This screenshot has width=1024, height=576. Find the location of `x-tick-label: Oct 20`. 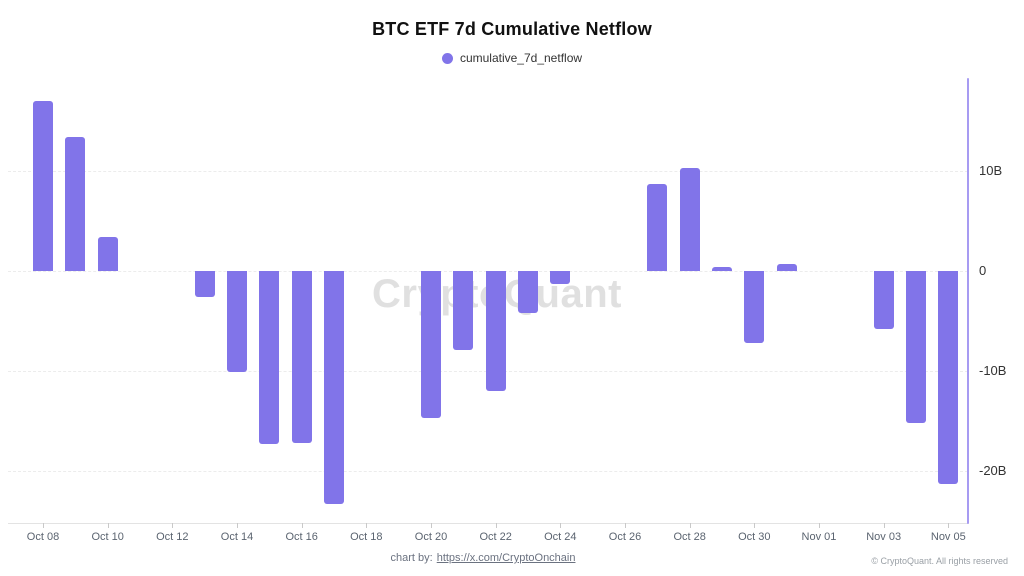

x-tick-label: Oct 20 is located at coordinates (431, 537).